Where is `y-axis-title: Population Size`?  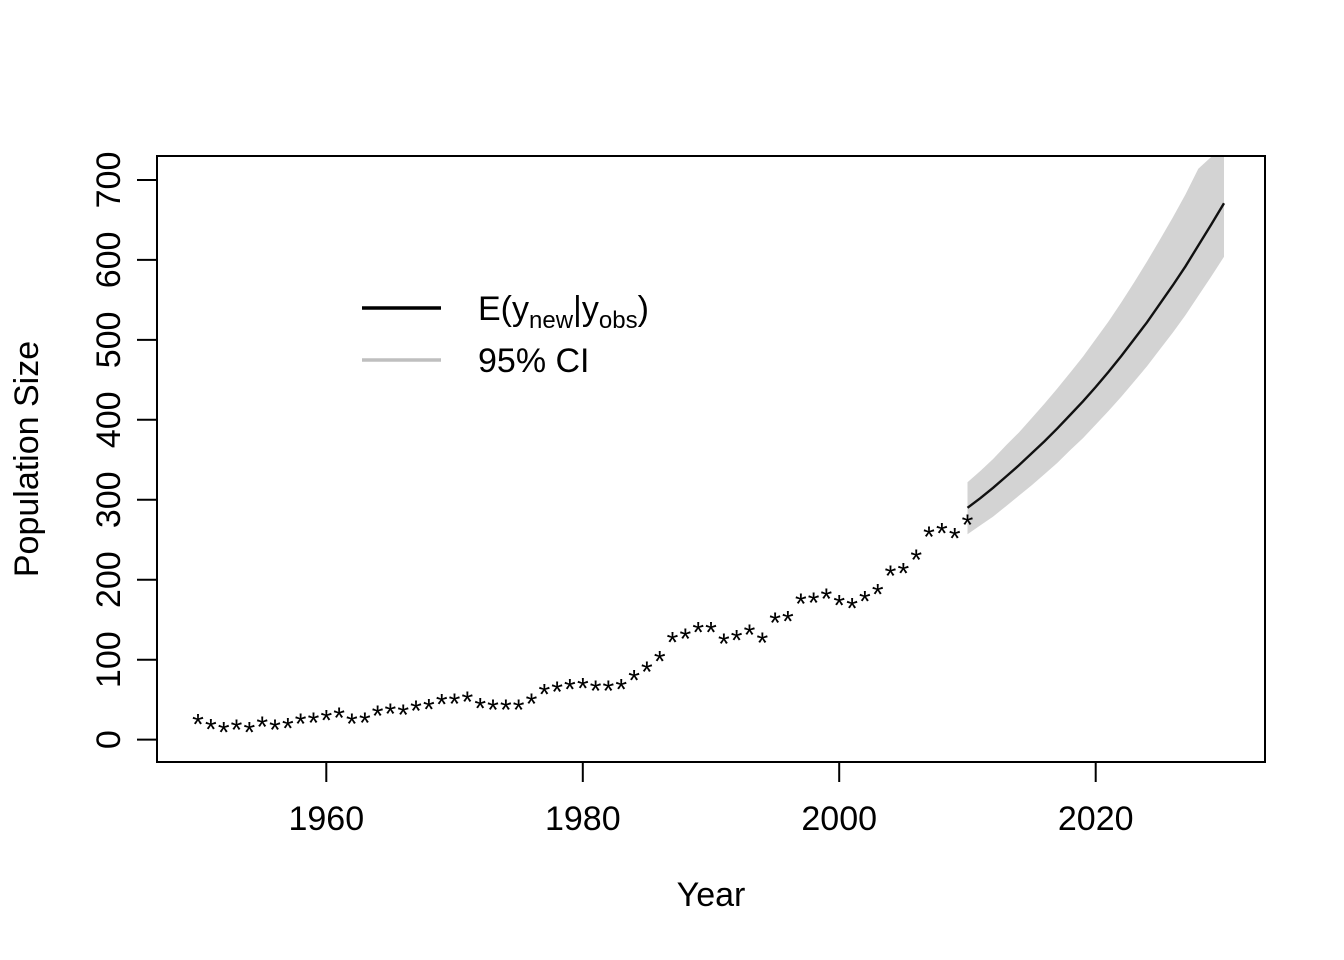
y-axis-title: Population Size is located at coordinates (27, 459).